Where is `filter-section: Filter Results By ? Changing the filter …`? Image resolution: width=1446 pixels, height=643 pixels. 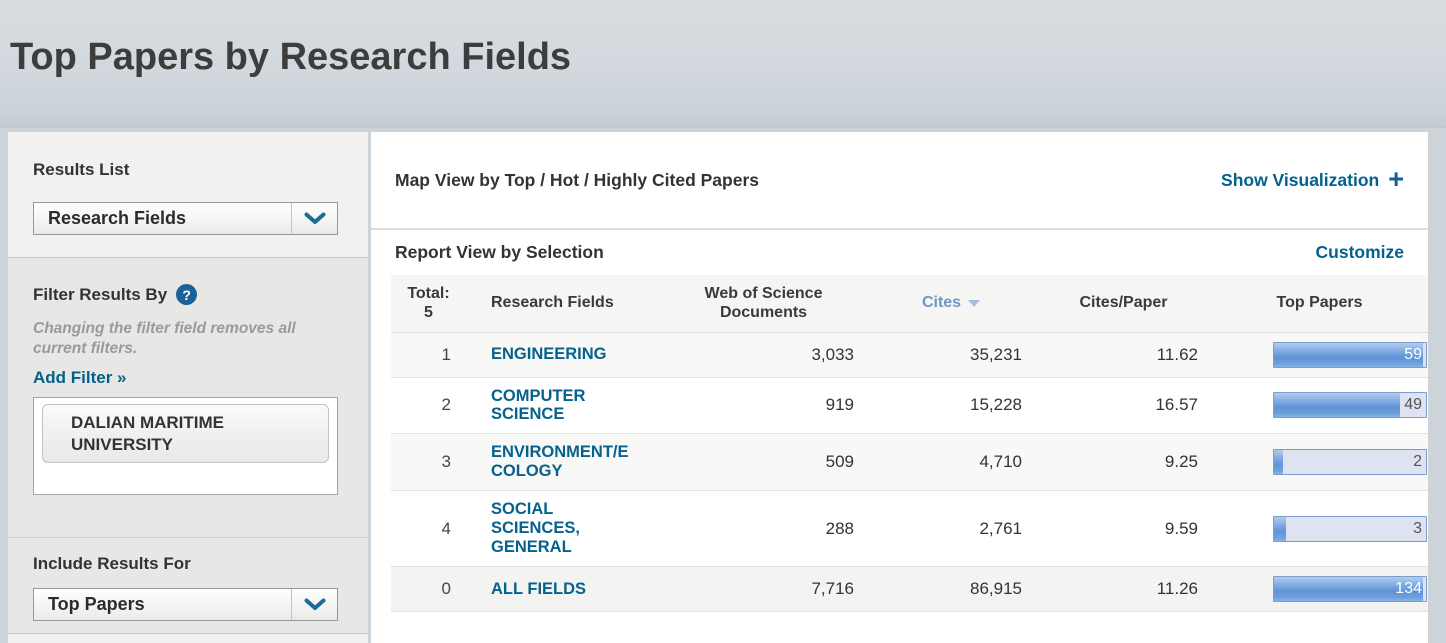 filter-section: Filter Results By ? Changing the filter … is located at coordinates (188, 398).